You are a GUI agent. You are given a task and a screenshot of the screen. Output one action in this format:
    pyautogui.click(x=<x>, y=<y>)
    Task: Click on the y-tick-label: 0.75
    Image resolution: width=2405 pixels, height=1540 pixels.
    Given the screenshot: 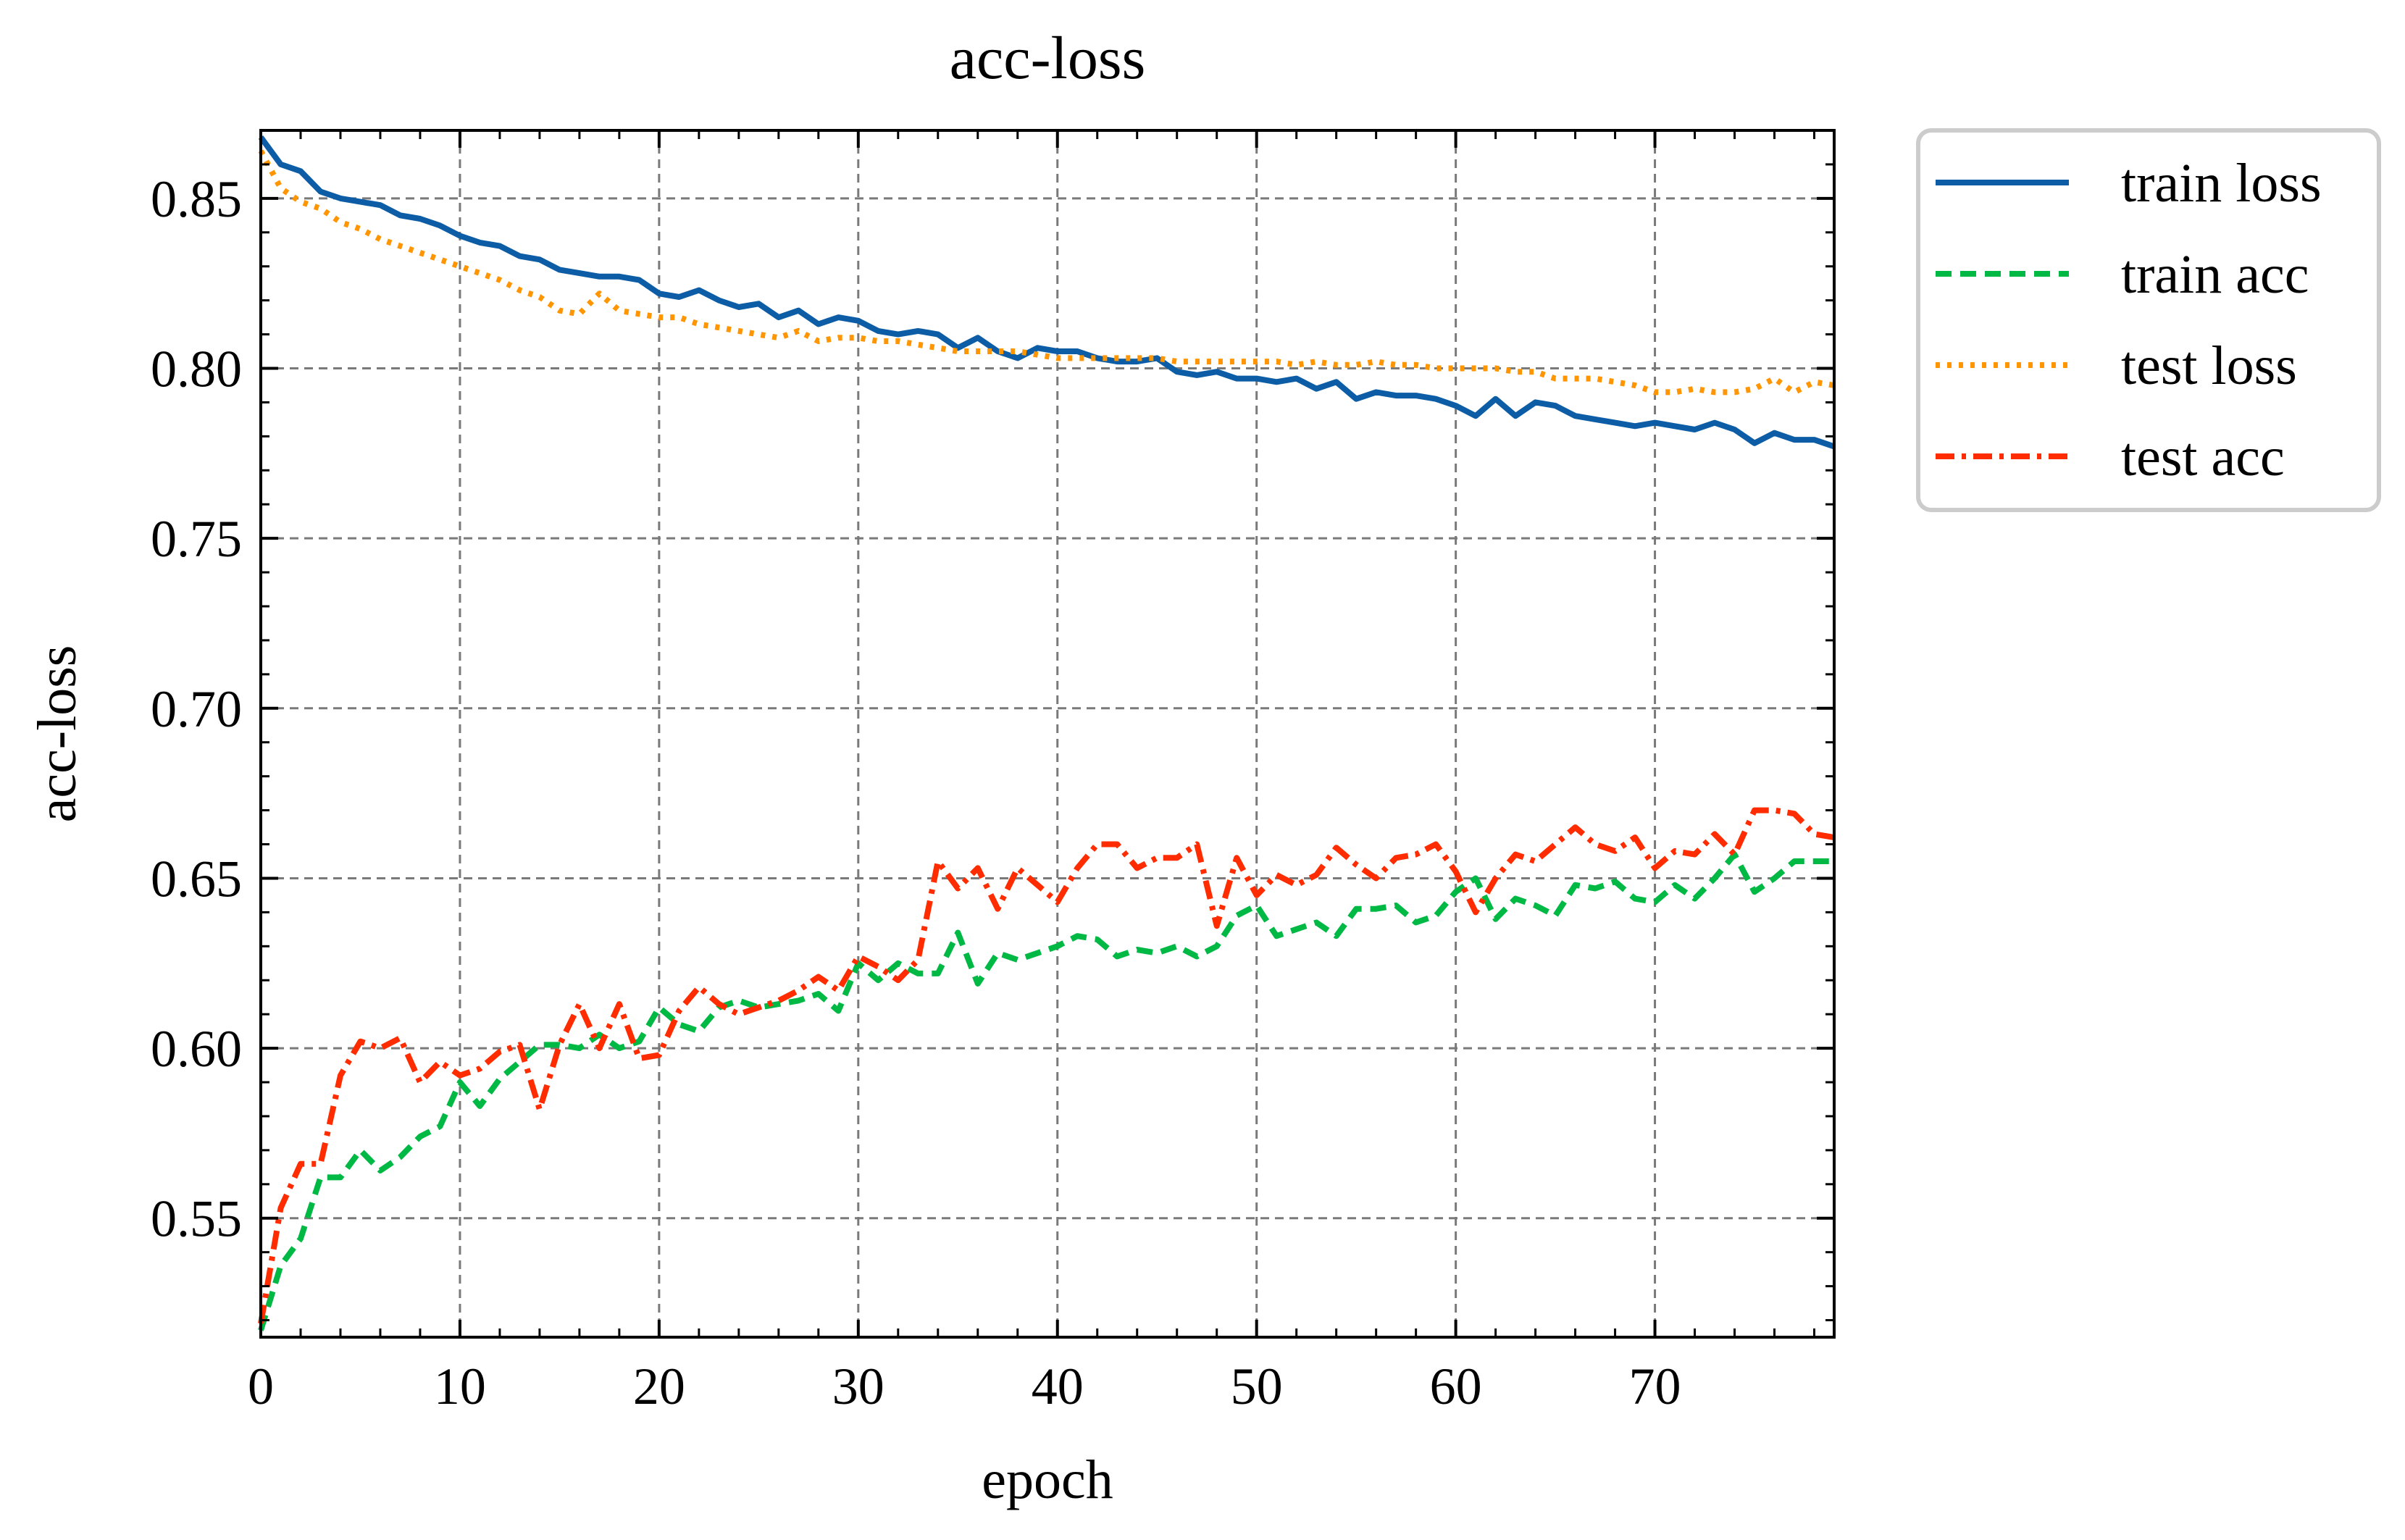 What is the action you would take?
    pyautogui.click(x=197, y=539)
    